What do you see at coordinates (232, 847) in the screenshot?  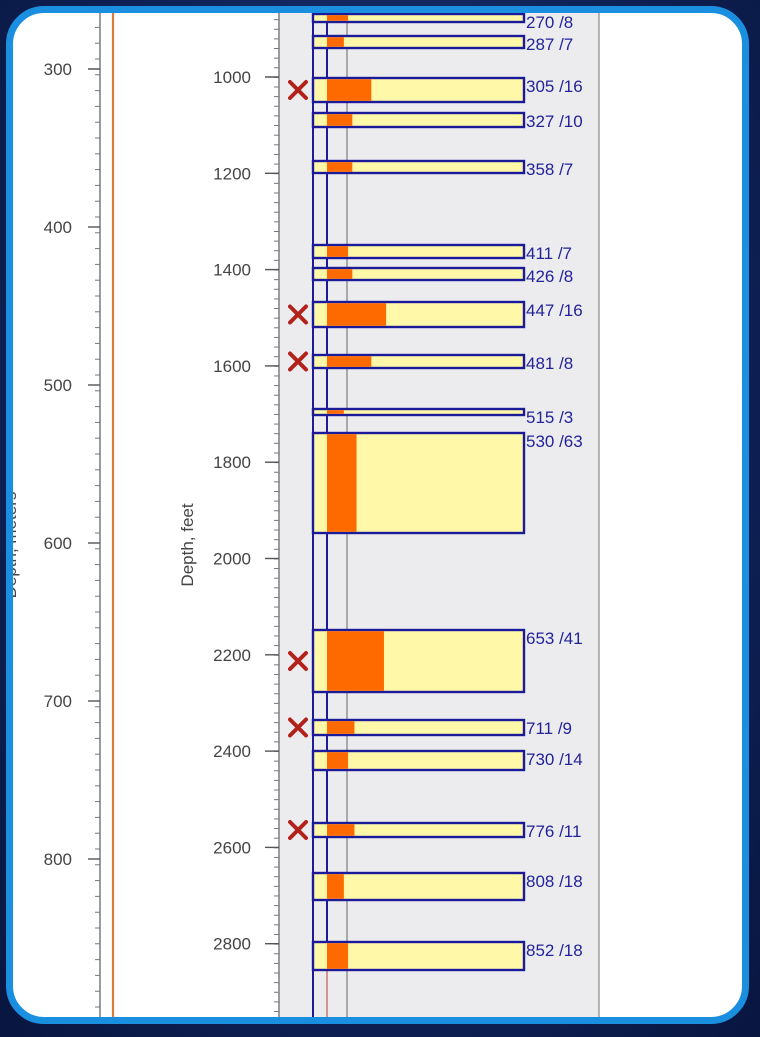 I see `feet-tick-label: 2600` at bounding box center [232, 847].